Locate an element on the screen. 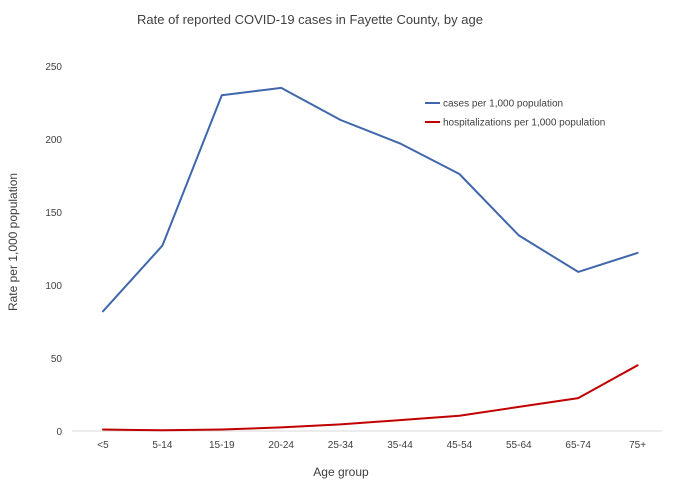 This screenshot has height=483, width=677. x-tick-label: 75+ is located at coordinates (637, 445).